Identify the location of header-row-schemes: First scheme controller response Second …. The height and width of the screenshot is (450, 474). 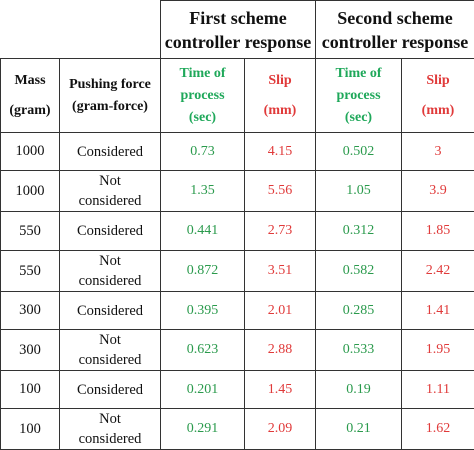
(237, 30).